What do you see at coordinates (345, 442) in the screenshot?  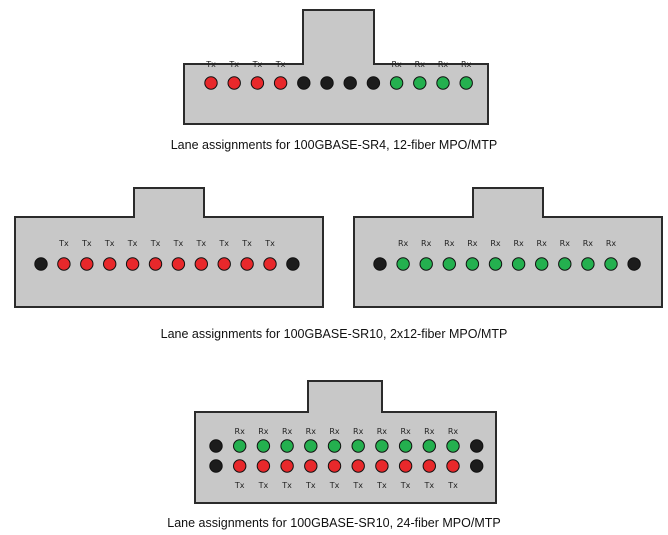 I see `sr10-24-connector: Rx Rx Rx Rx Rx Rx Rx Rx Rx Rx Tx Tx Tx Tx Tx Tx Tx Tx Tx Tx` at bounding box center [345, 442].